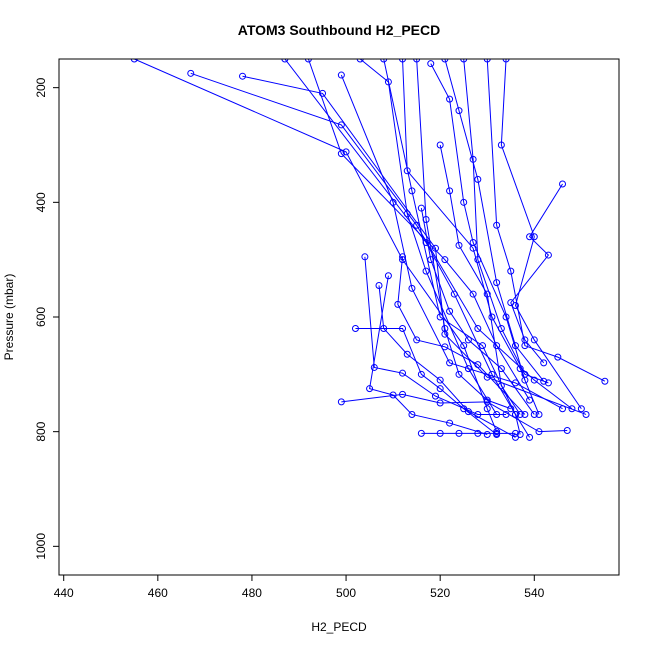  What do you see at coordinates (534, 593) in the screenshot?
I see `x-tick-label: 540` at bounding box center [534, 593].